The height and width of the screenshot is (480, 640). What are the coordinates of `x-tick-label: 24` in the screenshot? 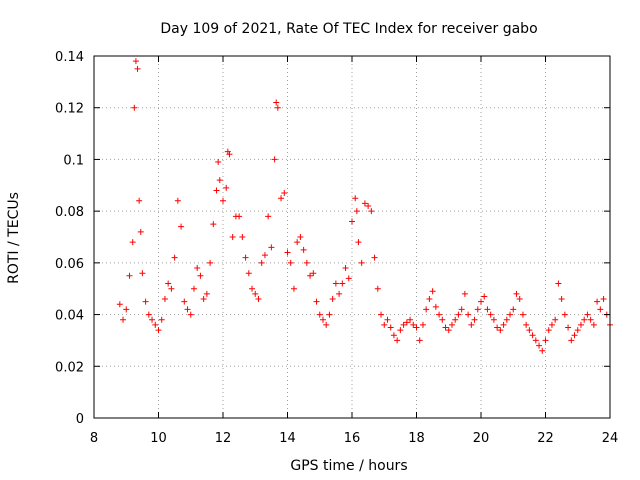 It's located at (610, 438).